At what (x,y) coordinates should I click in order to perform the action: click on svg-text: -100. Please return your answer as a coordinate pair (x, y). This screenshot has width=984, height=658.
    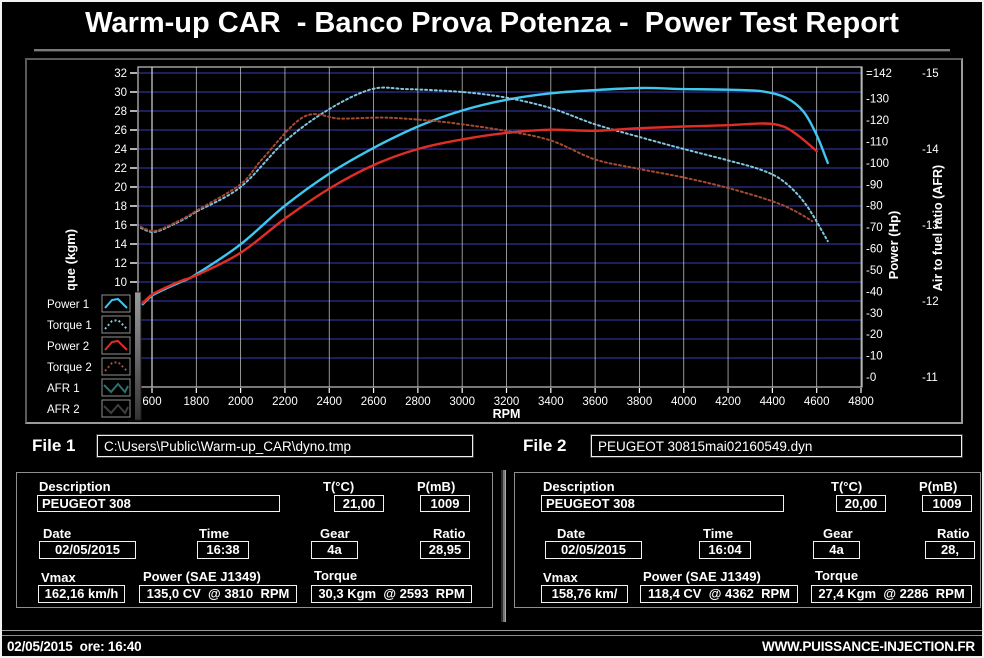
    Looking at the image, I should click on (877, 164).